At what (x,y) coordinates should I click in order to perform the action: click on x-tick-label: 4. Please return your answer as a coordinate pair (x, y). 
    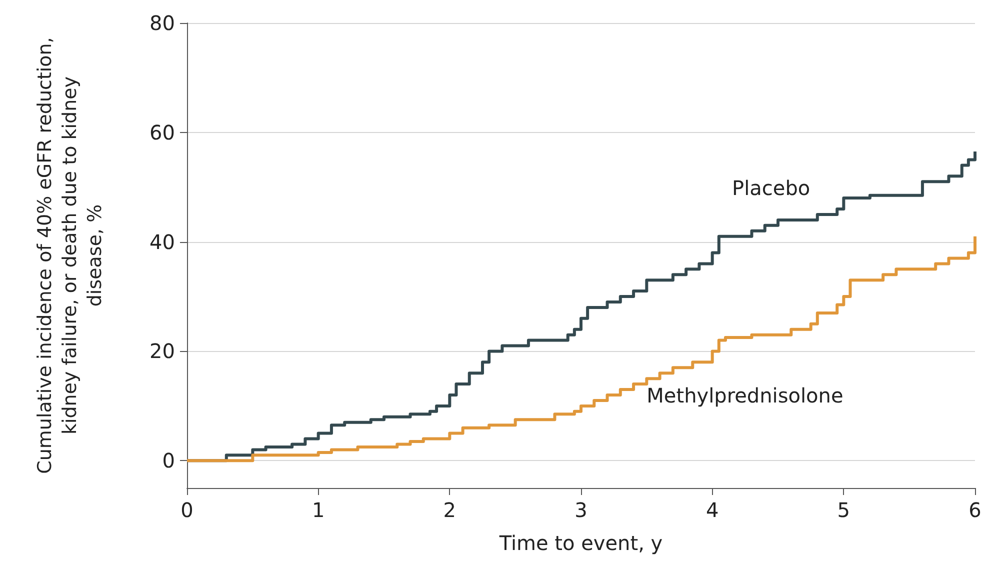
    Looking at the image, I should click on (712, 510).